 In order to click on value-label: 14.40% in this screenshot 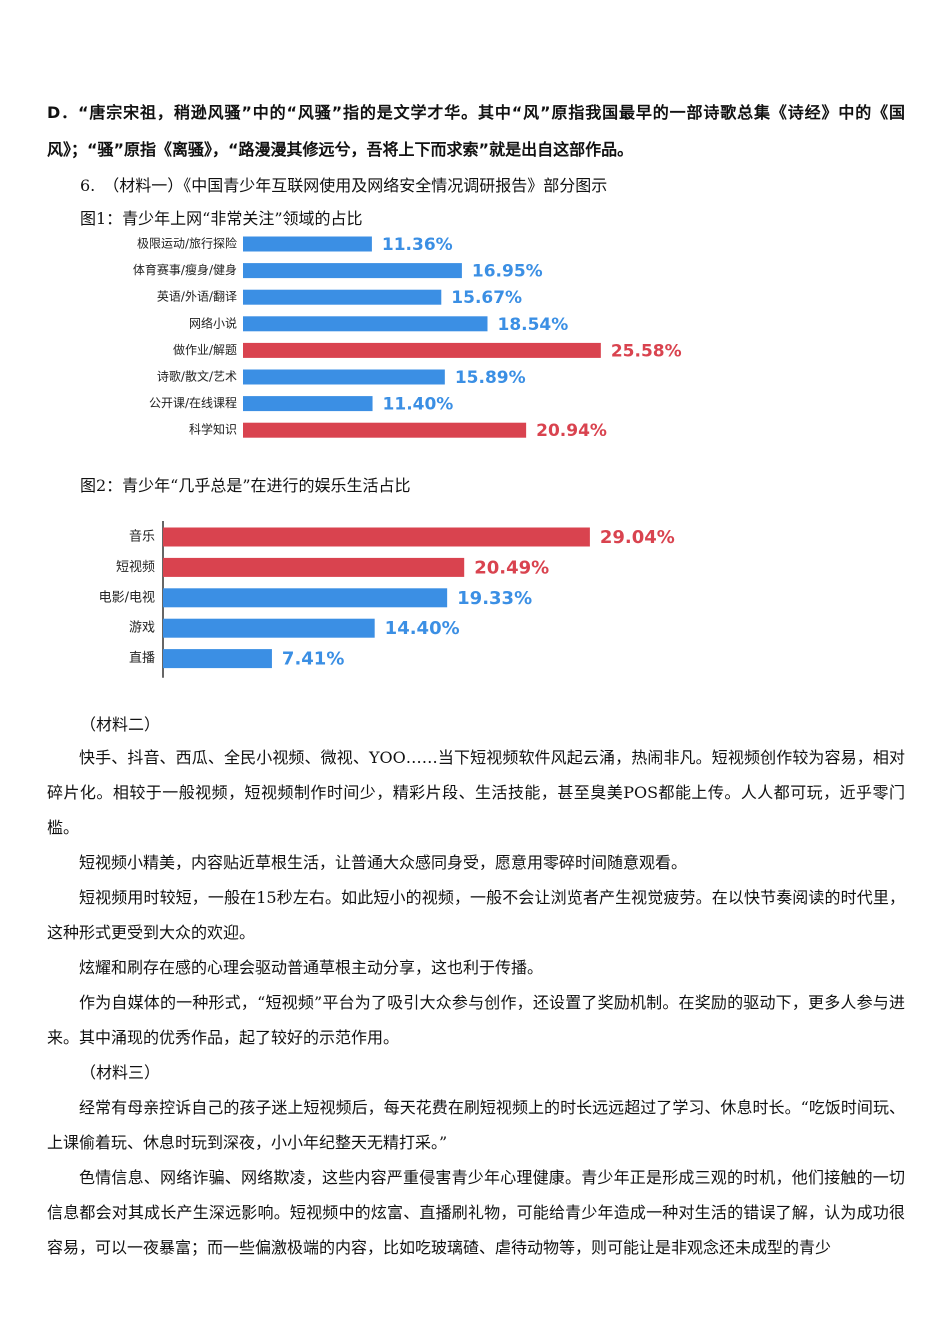, I will do `click(422, 628)`.